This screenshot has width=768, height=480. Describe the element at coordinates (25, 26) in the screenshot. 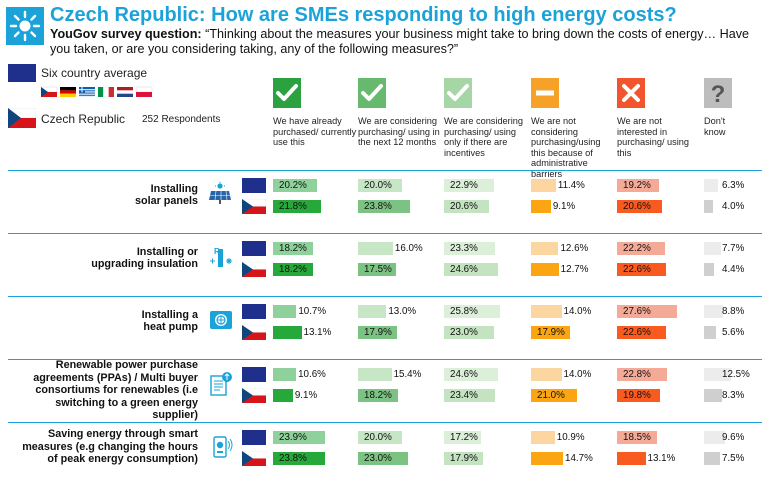

I see `energy-logo-icon` at that location.